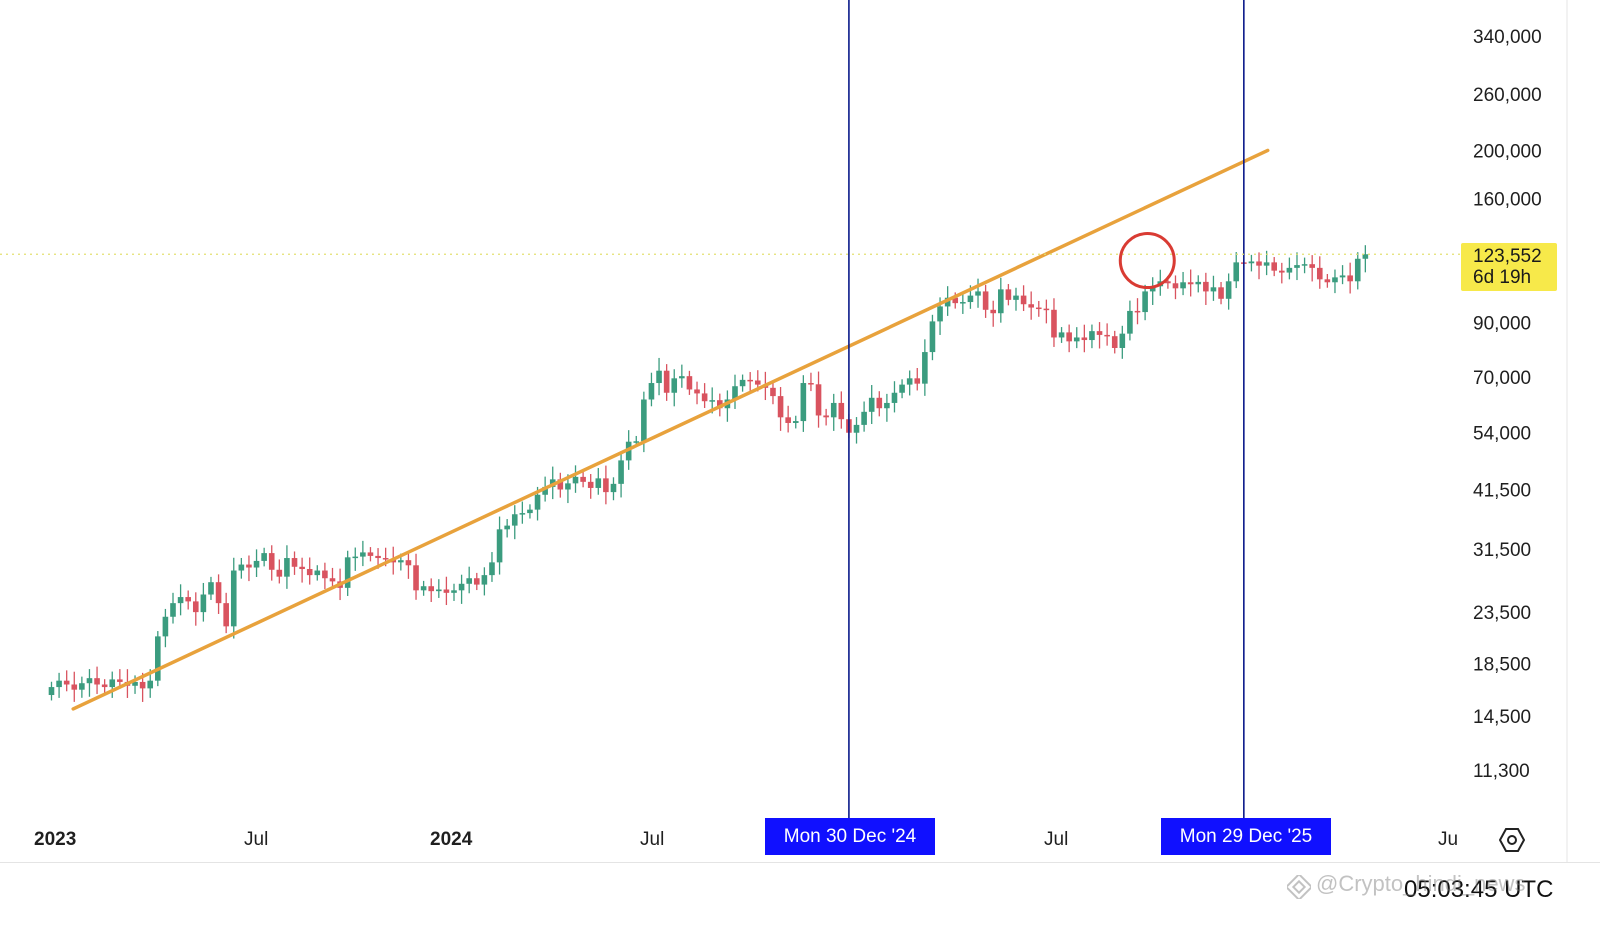 The height and width of the screenshot is (932, 1600). What do you see at coordinates (1509, 267) in the screenshot?
I see `current-price-tag: 123,552 6d 19h` at bounding box center [1509, 267].